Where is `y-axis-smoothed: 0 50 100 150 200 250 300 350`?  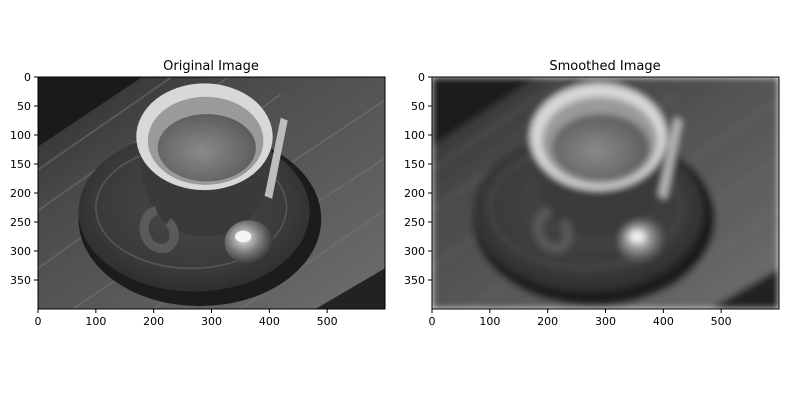
y-axis-smoothed: 0 50 100 150 200 250 300 350 is located at coordinates (418, 179).